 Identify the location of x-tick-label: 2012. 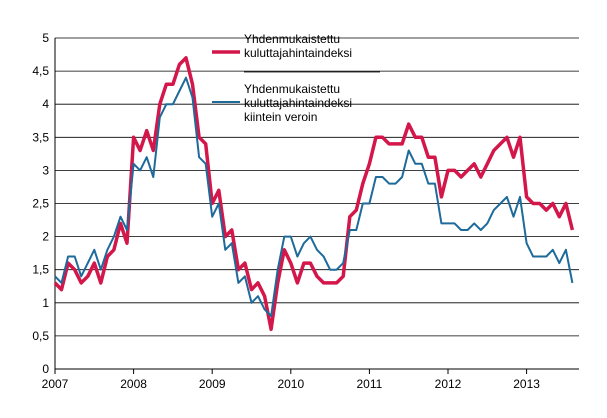
(448, 384).